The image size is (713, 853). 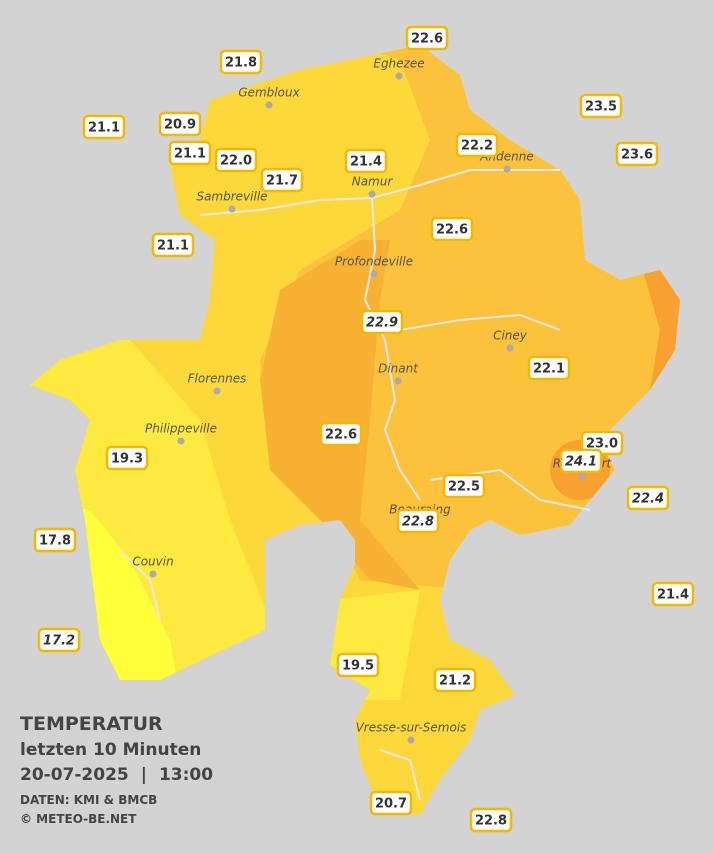 I want to click on station: 22.4, so click(x=648, y=498).